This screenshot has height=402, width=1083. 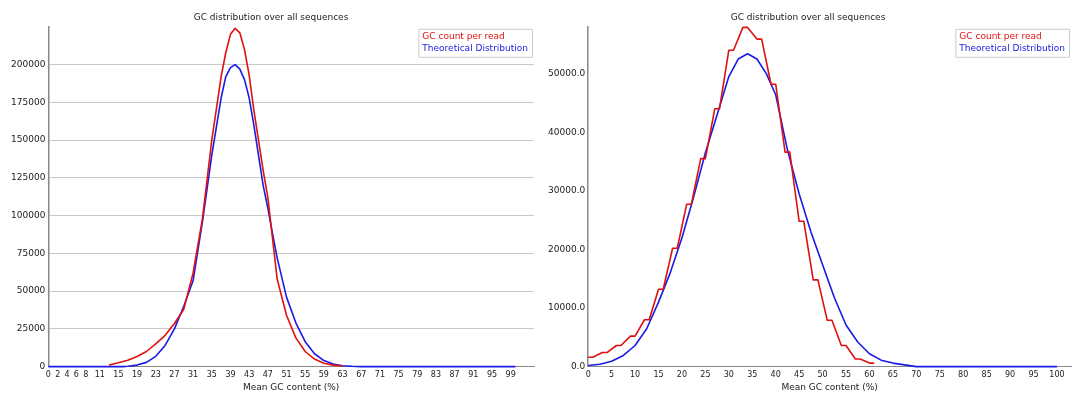 What do you see at coordinates (342, 375) in the screenshot?
I see `x-tick-label: 63` at bounding box center [342, 375].